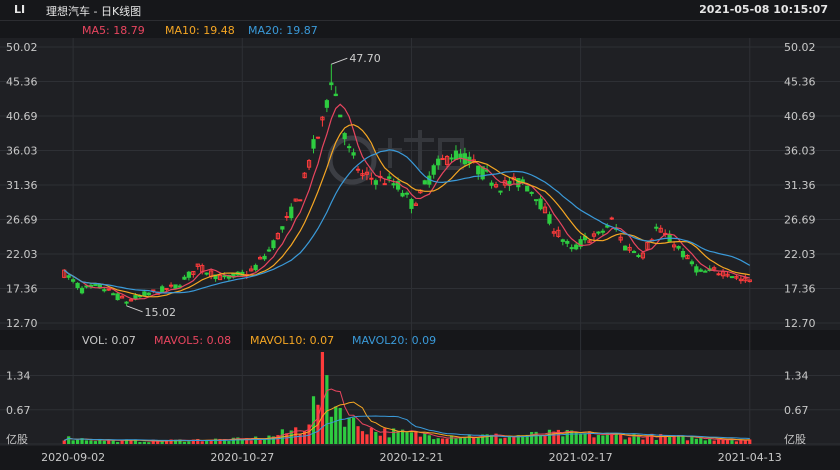 This screenshot has height=470, width=840. What do you see at coordinates (800, 220) in the screenshot?
I see `price-tick-right: 26.69` at bounding box center [800, 220].